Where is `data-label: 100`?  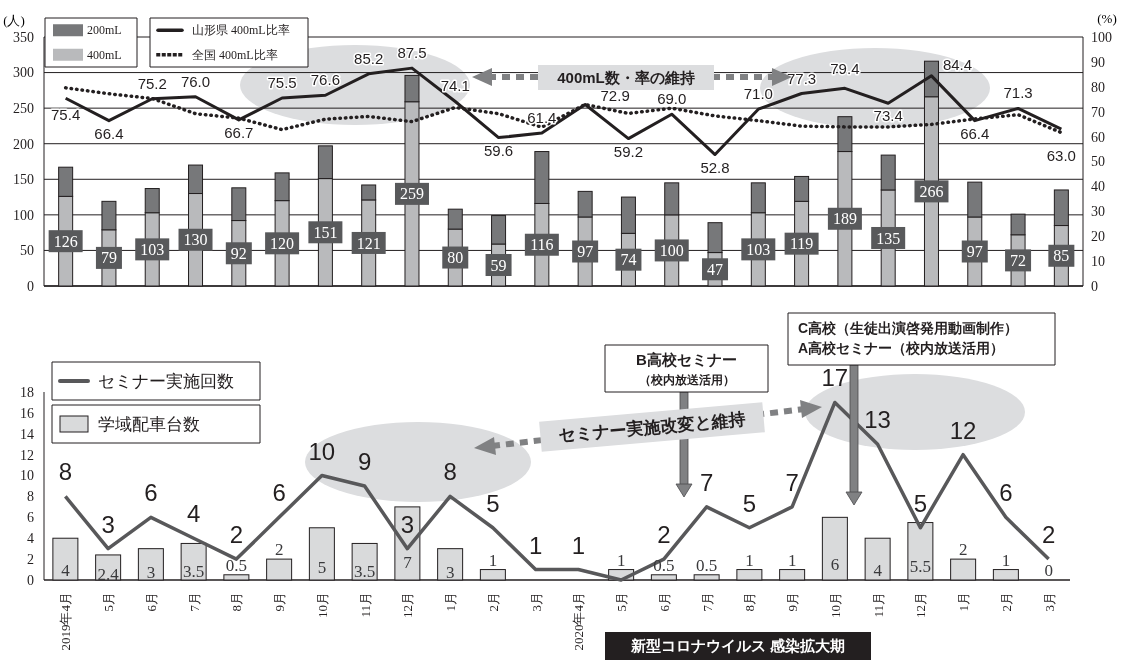
data-label: 100 is located at coordinates (671, 251).